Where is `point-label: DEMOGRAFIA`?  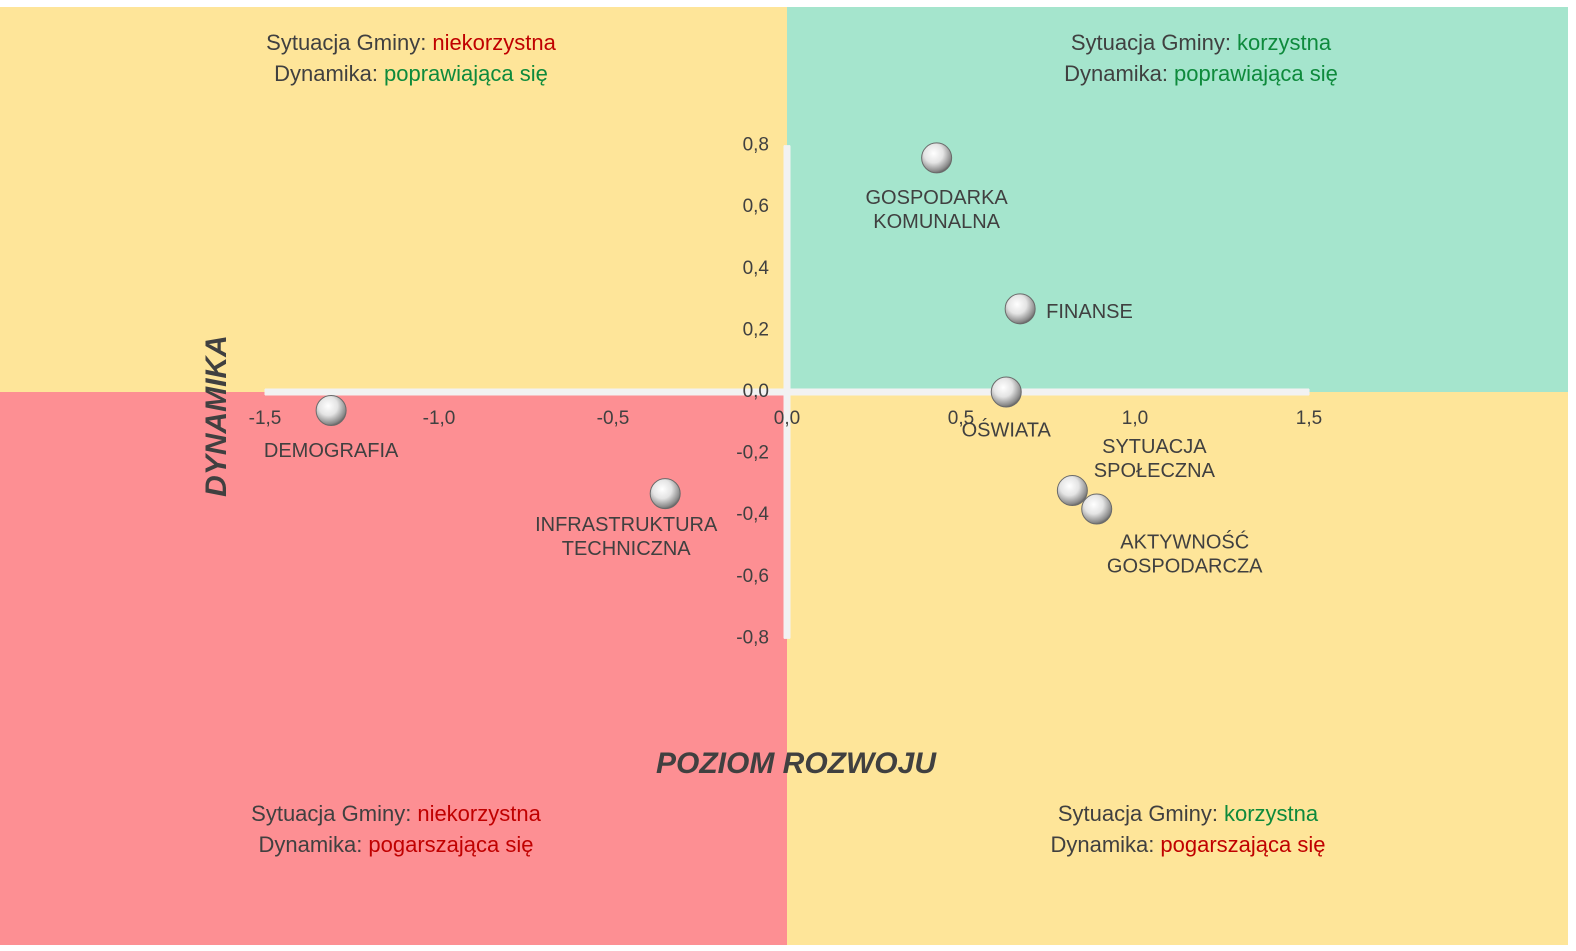 point-label: DEMOGRAFIA is located at coordinates (331, 451).